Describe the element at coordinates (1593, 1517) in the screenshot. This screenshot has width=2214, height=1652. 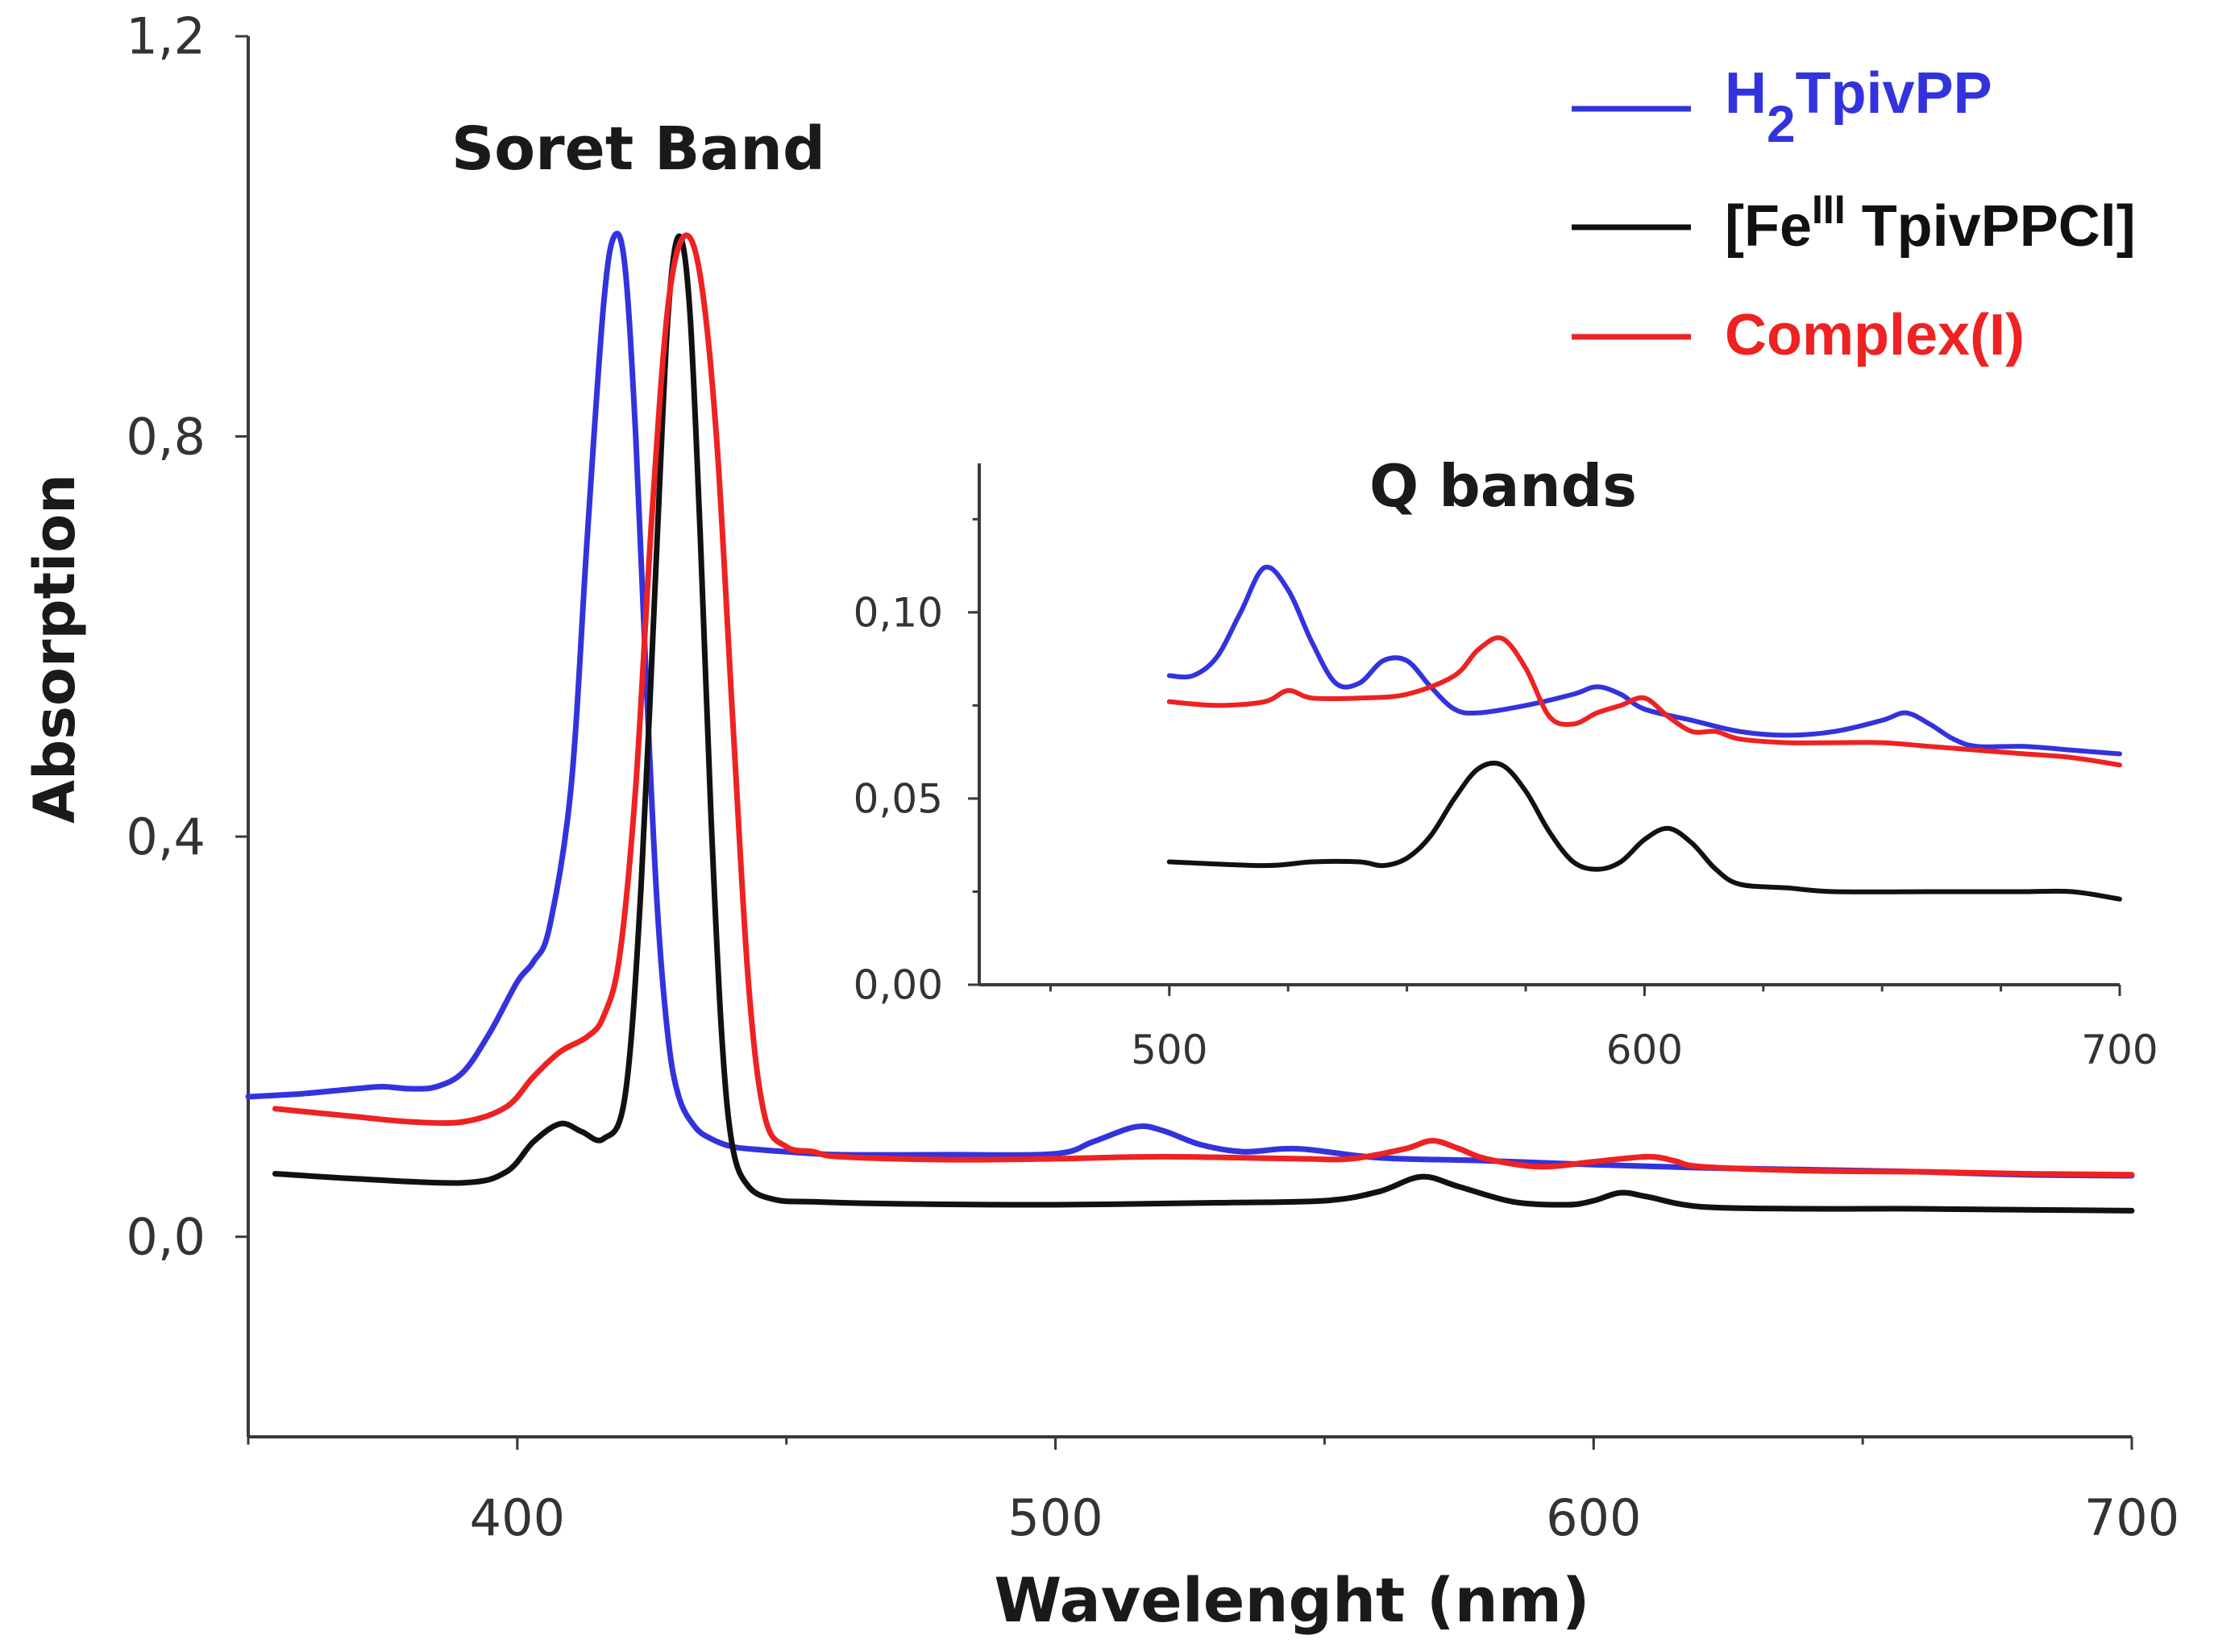
I see `main-x-tick-label: 600` at that location.